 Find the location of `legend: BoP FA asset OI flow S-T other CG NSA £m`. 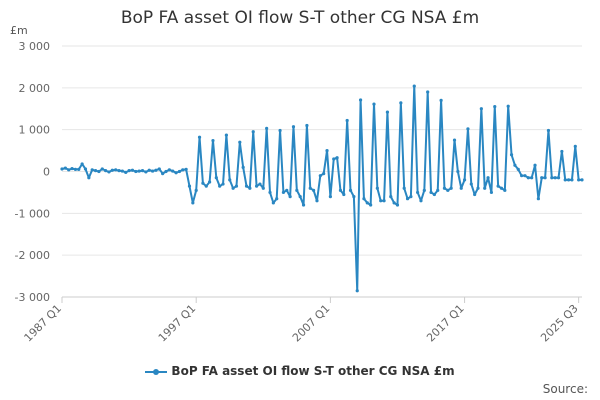

legend: BoP FA asset OI flow S-T other CG NSA £m is located at coordinates (300, 371).